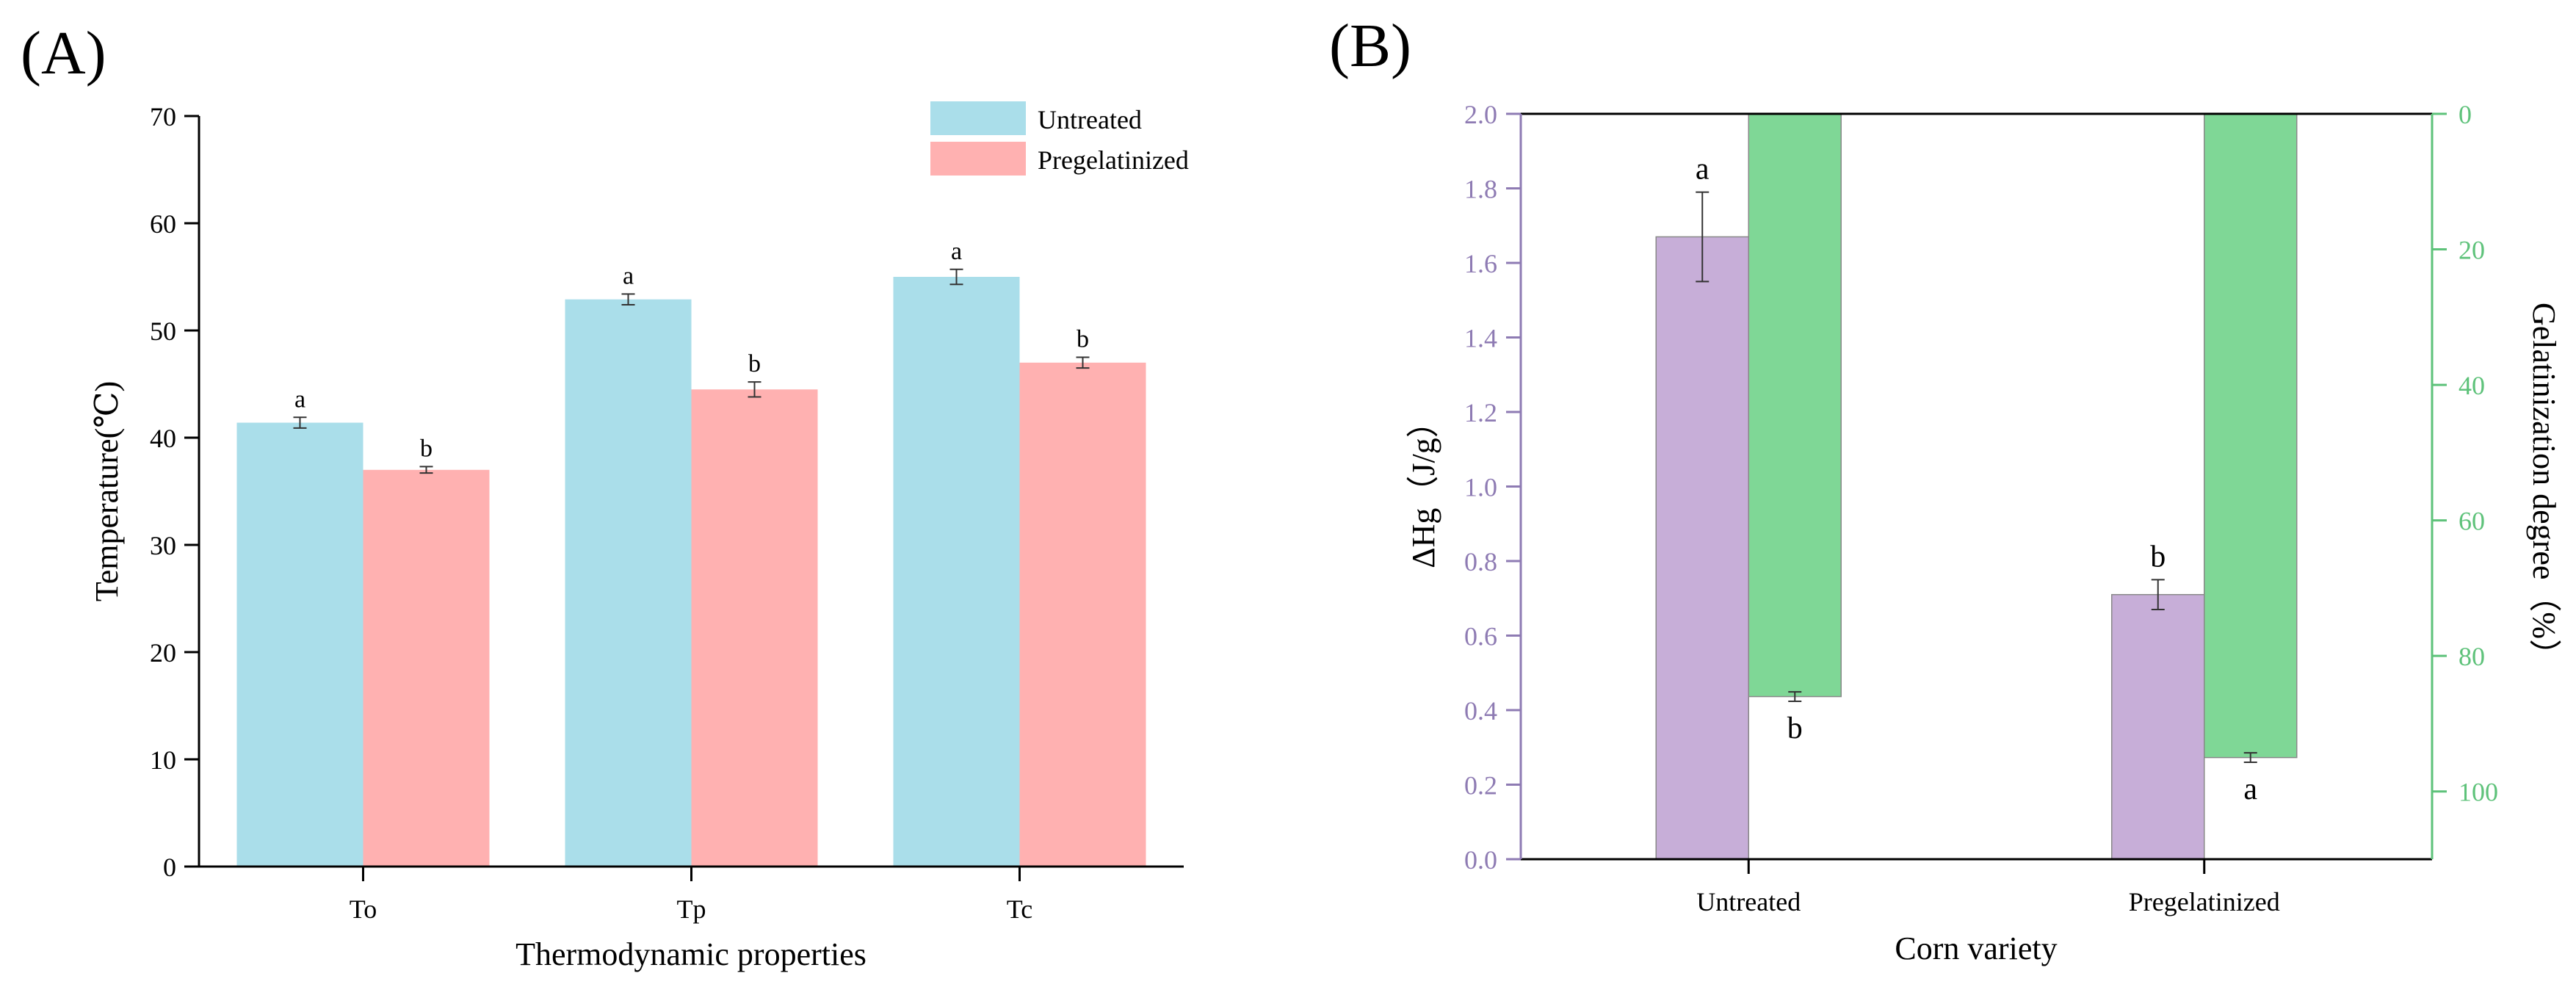 This screenshot has width=2576, height=998. I want to click on x-tick-label-pregelatinized: Pregelatinized, so click(2204, 901).